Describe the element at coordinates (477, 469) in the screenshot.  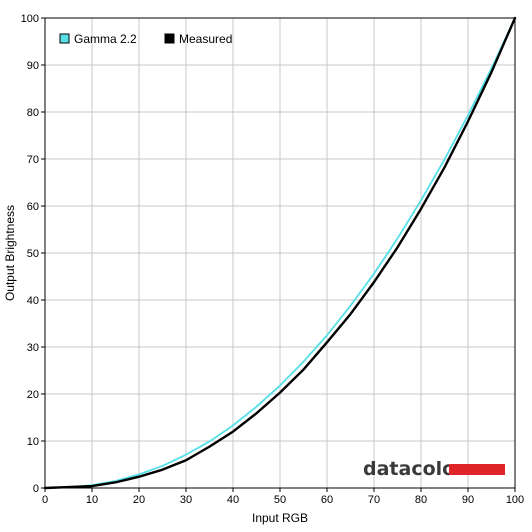
I see `datacolor-logo-bar` at that location.